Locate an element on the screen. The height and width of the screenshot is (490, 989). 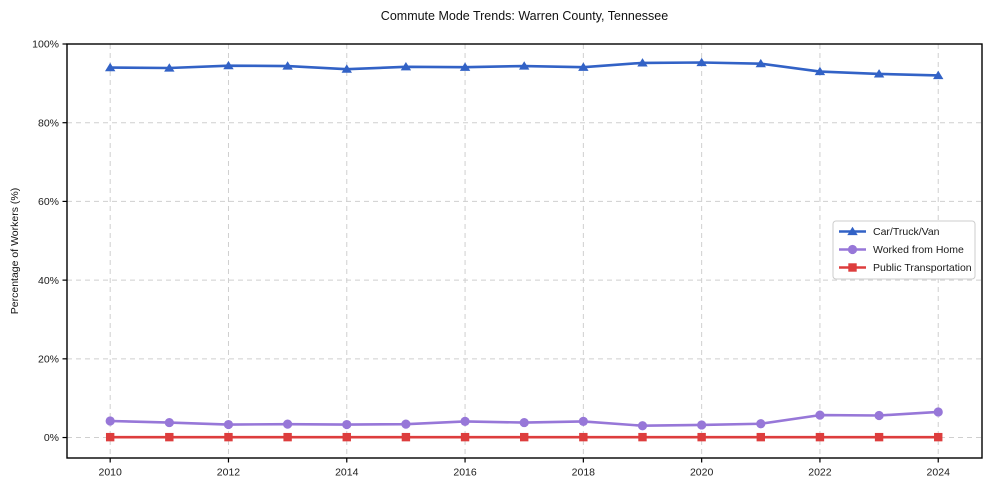
data-point-worked-from-home-2024 is located at coordinates (938, 412).